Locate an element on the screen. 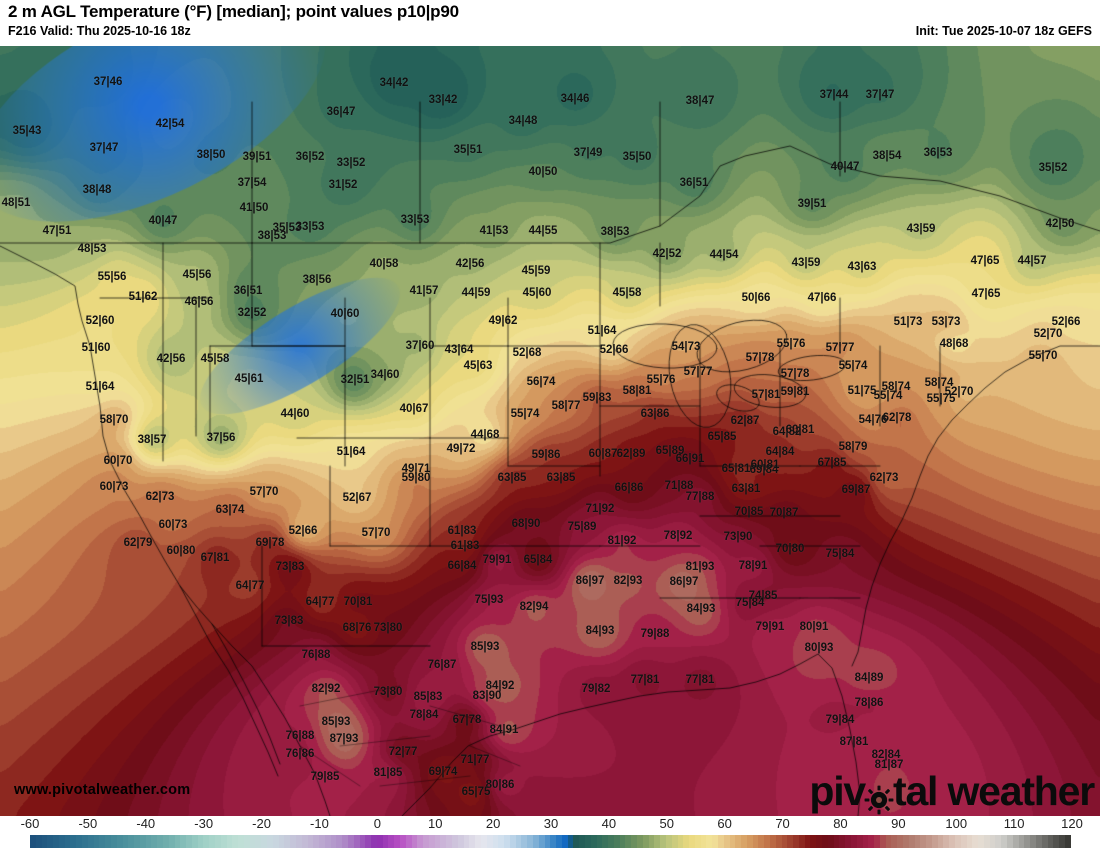 The height and width of the screenshot is (850, 1100). point-value-label: 35|43 is located at coordinates (27, 131).